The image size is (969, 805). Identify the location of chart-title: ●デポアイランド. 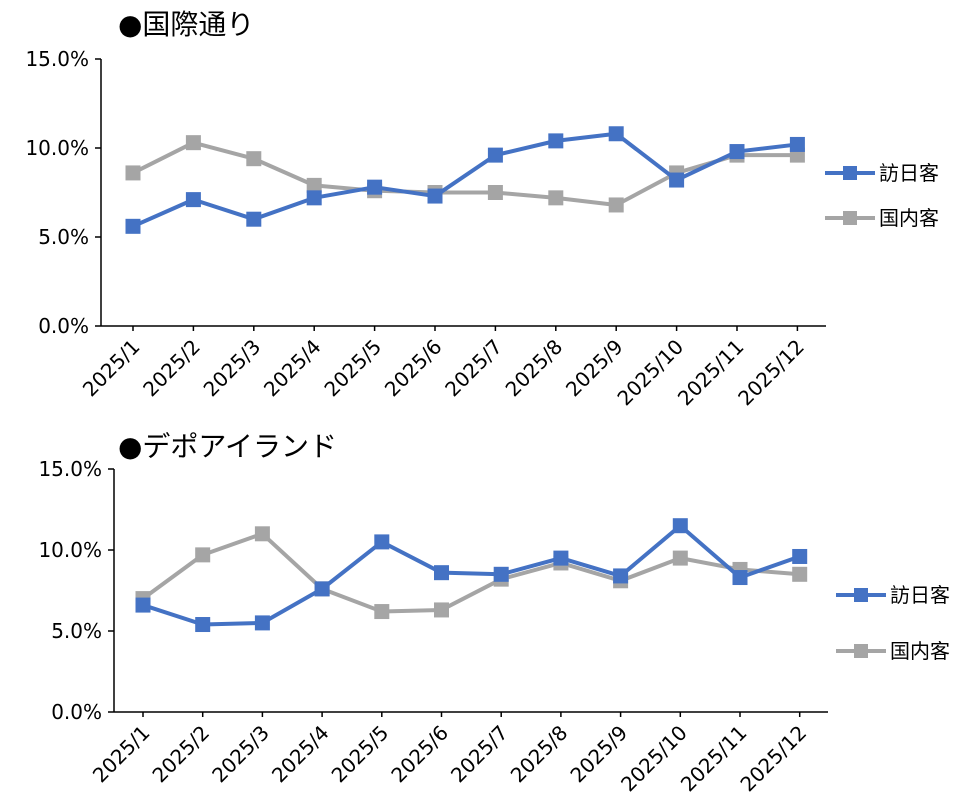
(227, 446).